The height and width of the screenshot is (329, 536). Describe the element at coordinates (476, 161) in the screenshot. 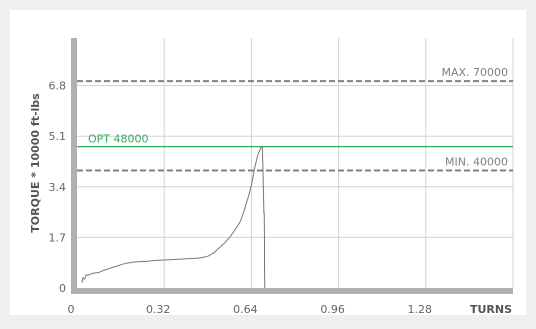

I see `reference-line-label: MIN. 40000` at that location.